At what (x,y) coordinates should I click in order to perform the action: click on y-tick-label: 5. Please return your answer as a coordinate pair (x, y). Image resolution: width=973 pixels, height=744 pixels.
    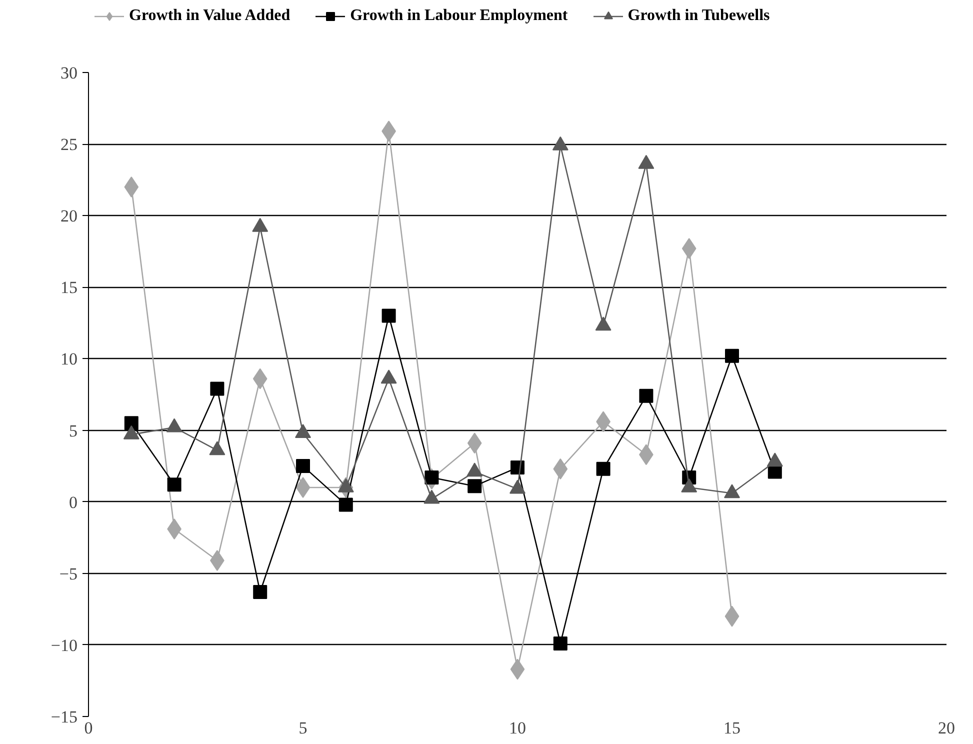
    Looking at the image, I should click on (73, 430).